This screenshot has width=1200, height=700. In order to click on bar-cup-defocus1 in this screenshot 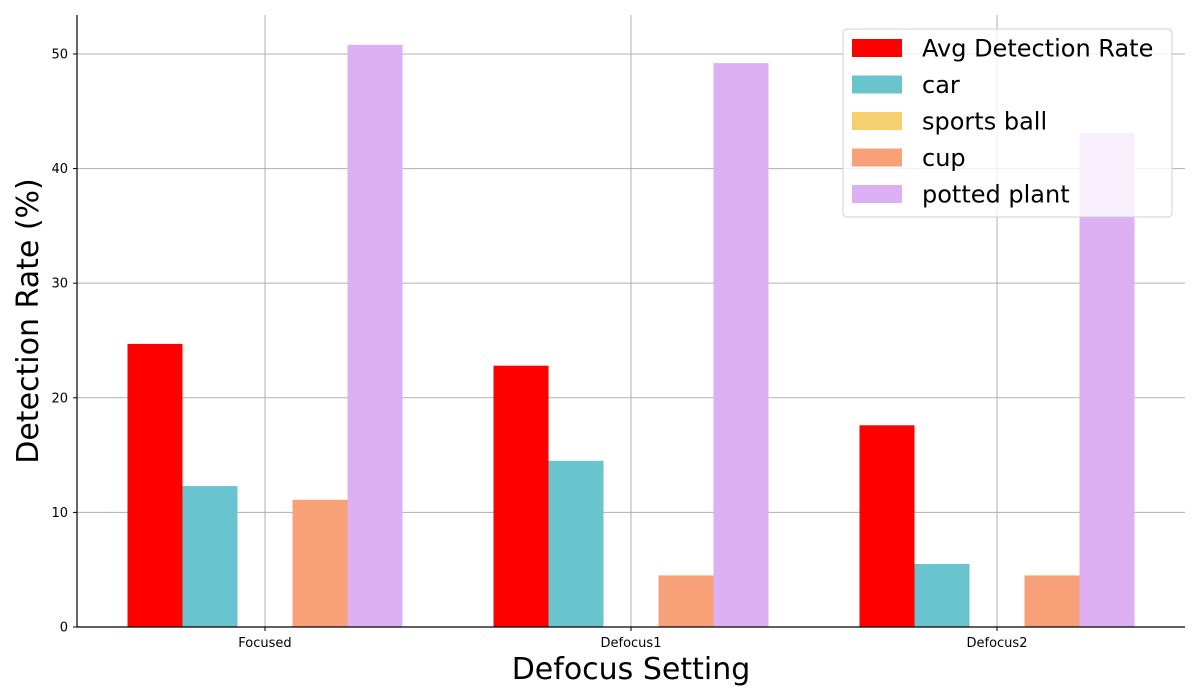, I will do `click(686, 601)`.